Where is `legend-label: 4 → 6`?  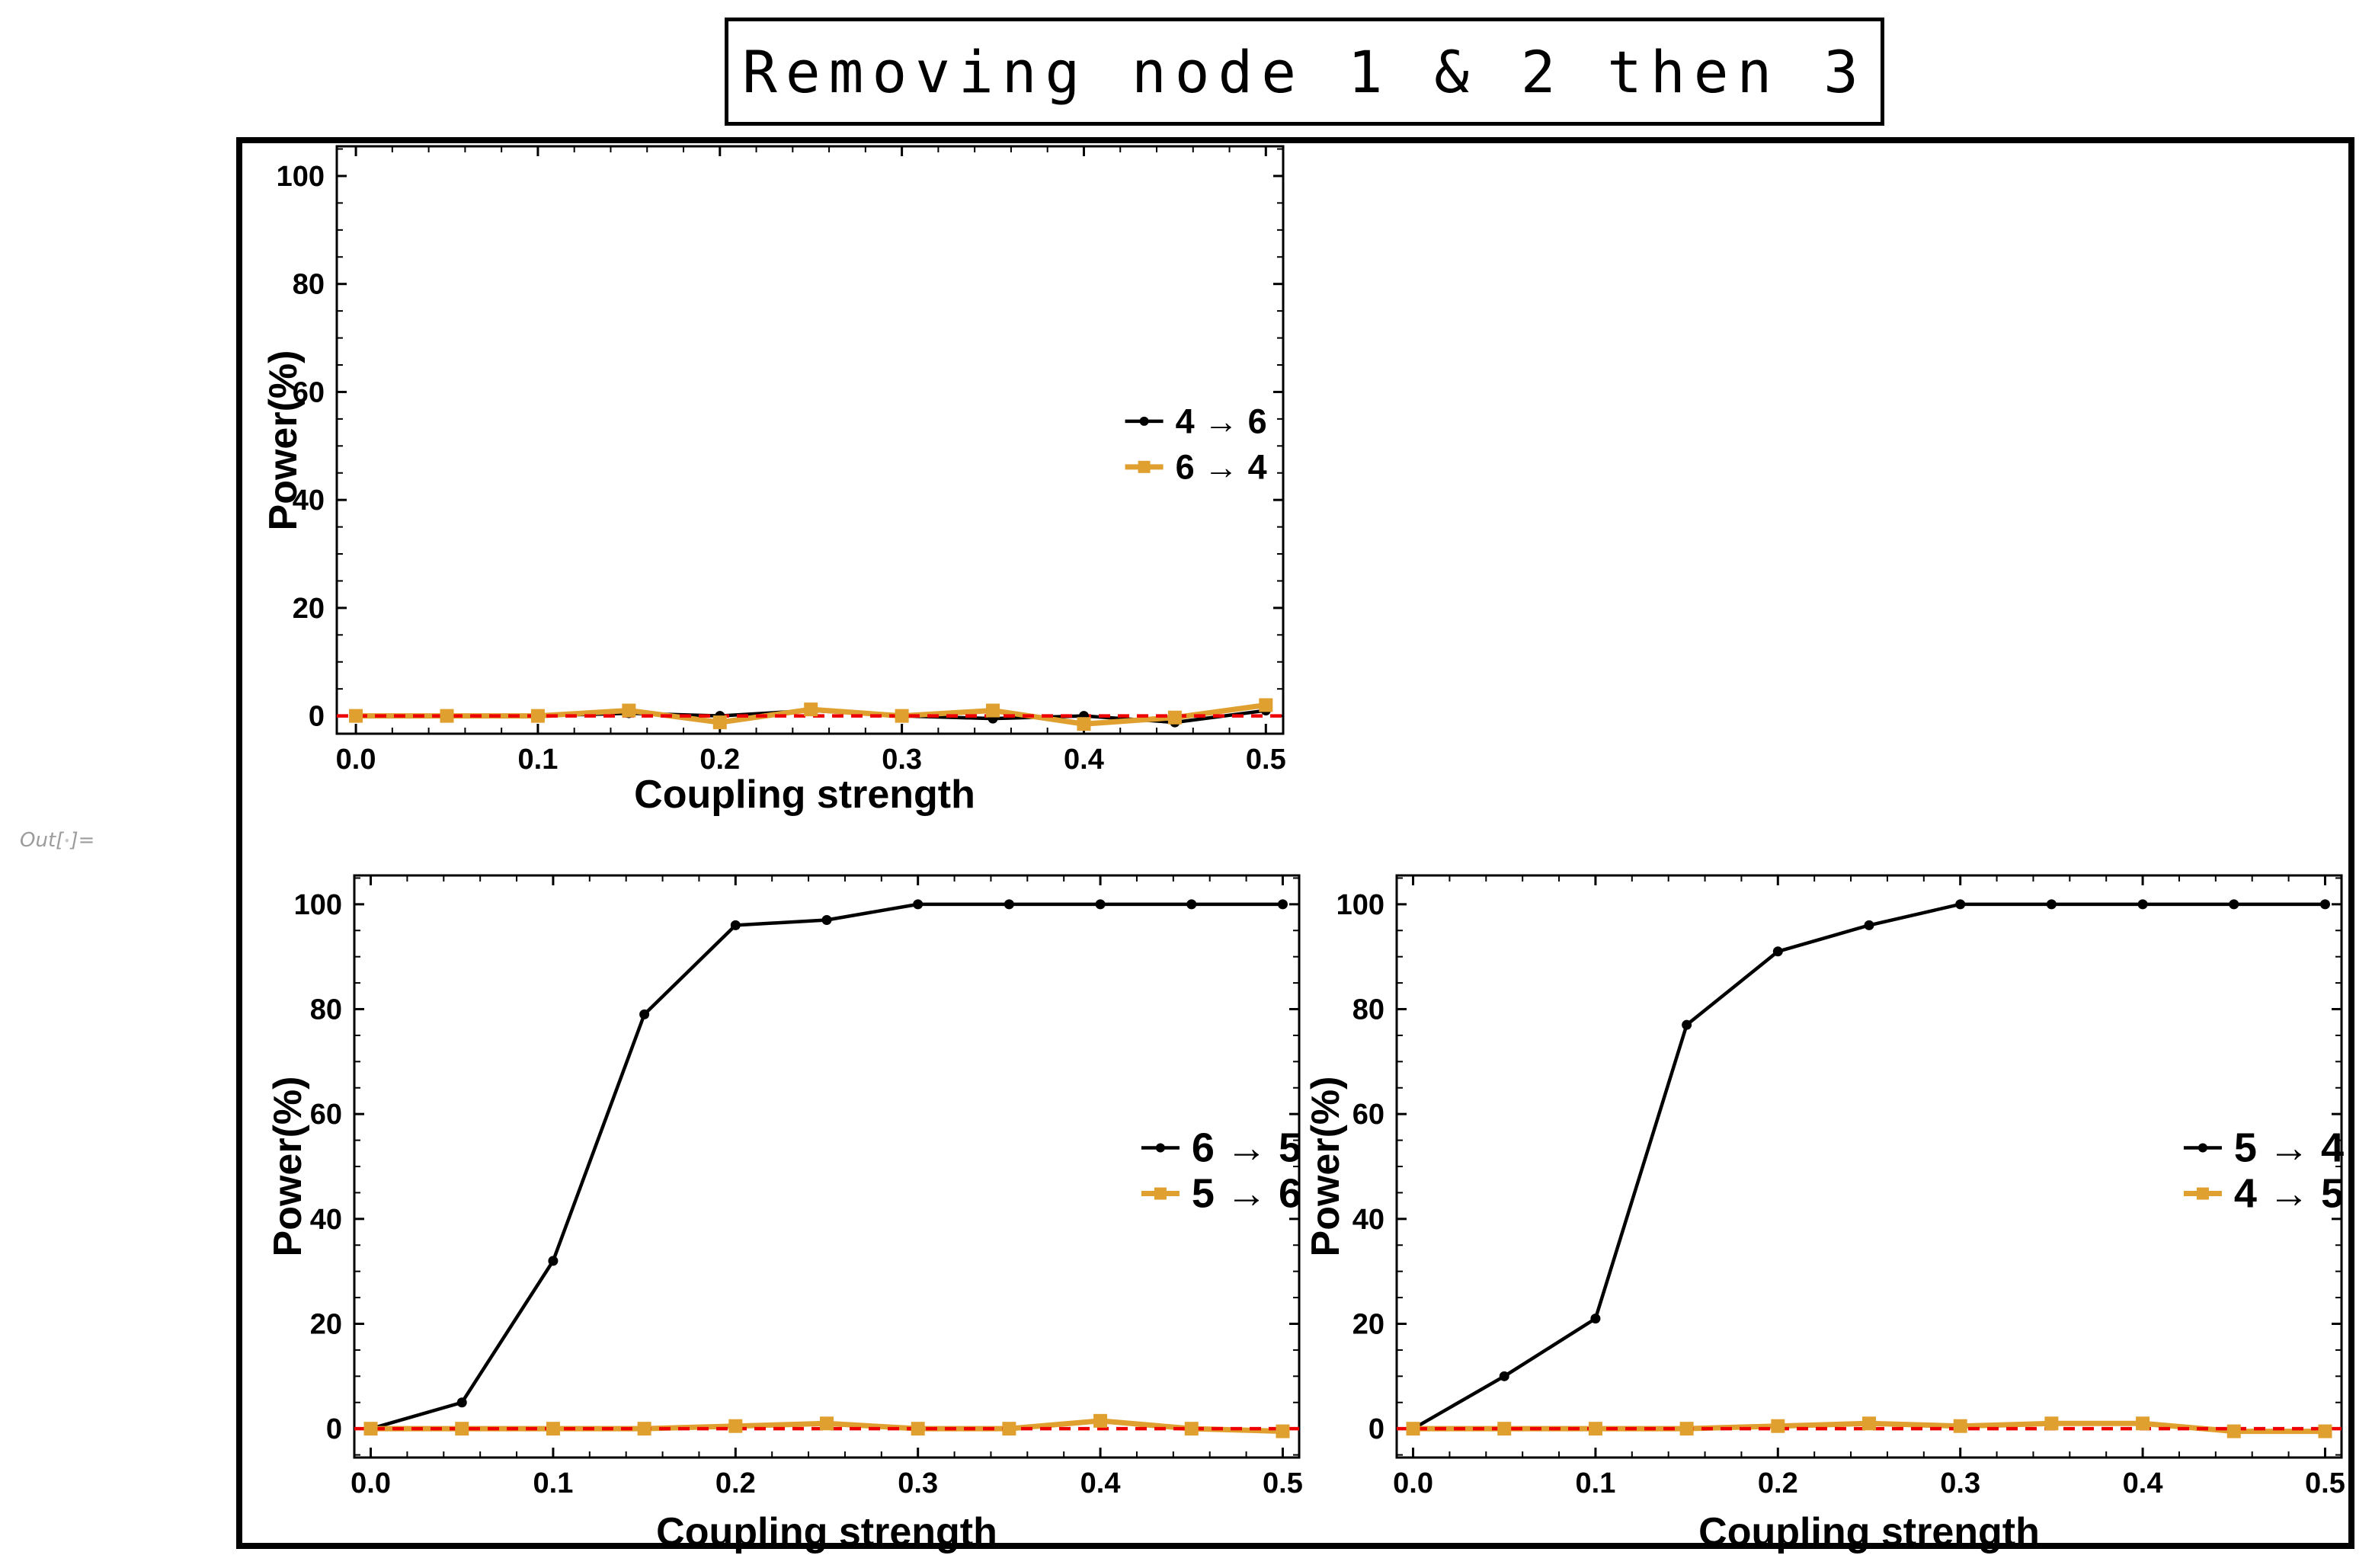 legend-label: 4 → 6 is located at coordinates (1221, 421).